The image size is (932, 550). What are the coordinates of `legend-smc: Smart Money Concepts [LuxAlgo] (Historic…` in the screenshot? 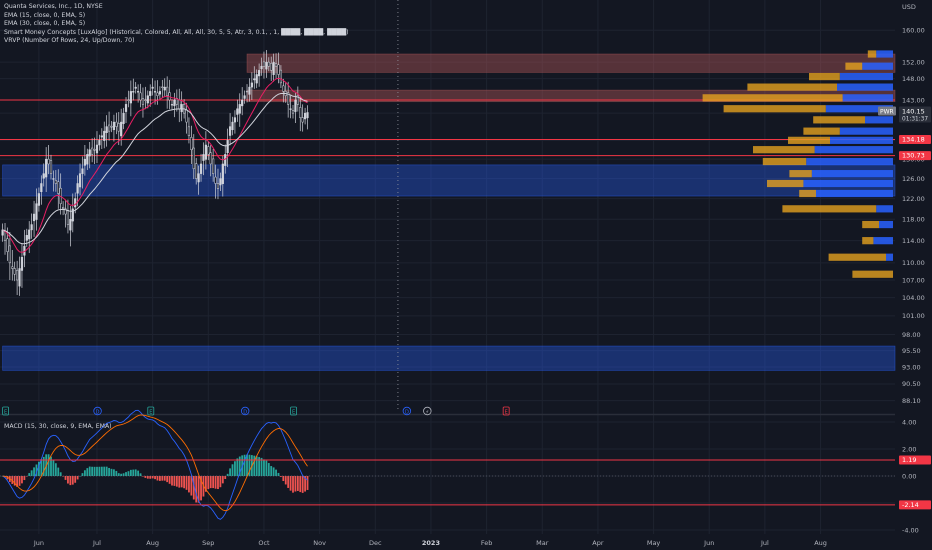 It's located at (176, 32).